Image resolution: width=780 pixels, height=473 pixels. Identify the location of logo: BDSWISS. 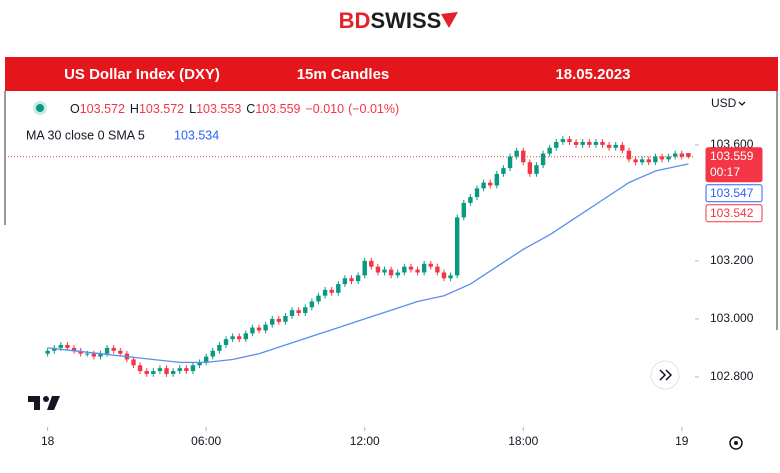
(390, 20).